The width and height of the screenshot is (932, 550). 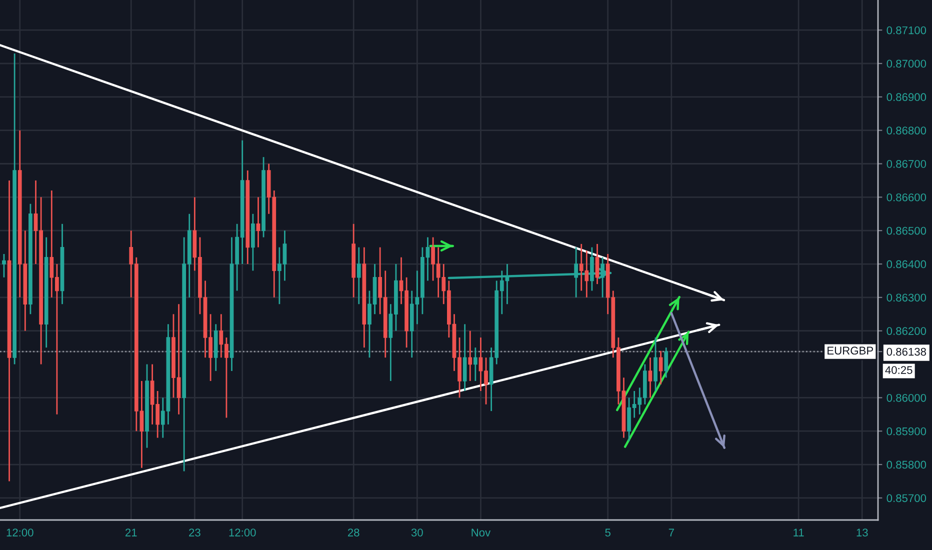 I want to click on x-tick-label: 21, so click(x=131, y=532).